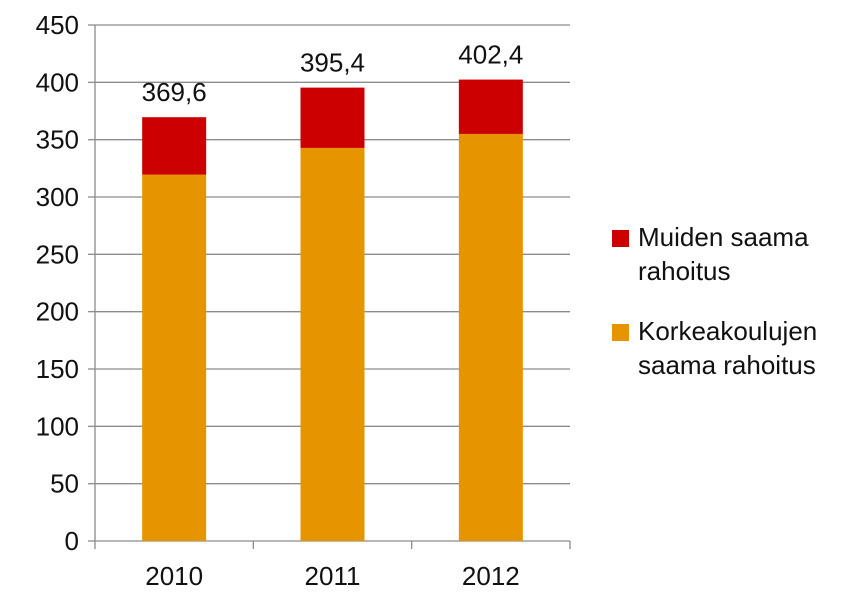 The width and height of the screenshot is (853, 598). I want to click on legend-item-korkeakoulujen: Korkeakoulujen saama rahoitus, so click(729, 348).